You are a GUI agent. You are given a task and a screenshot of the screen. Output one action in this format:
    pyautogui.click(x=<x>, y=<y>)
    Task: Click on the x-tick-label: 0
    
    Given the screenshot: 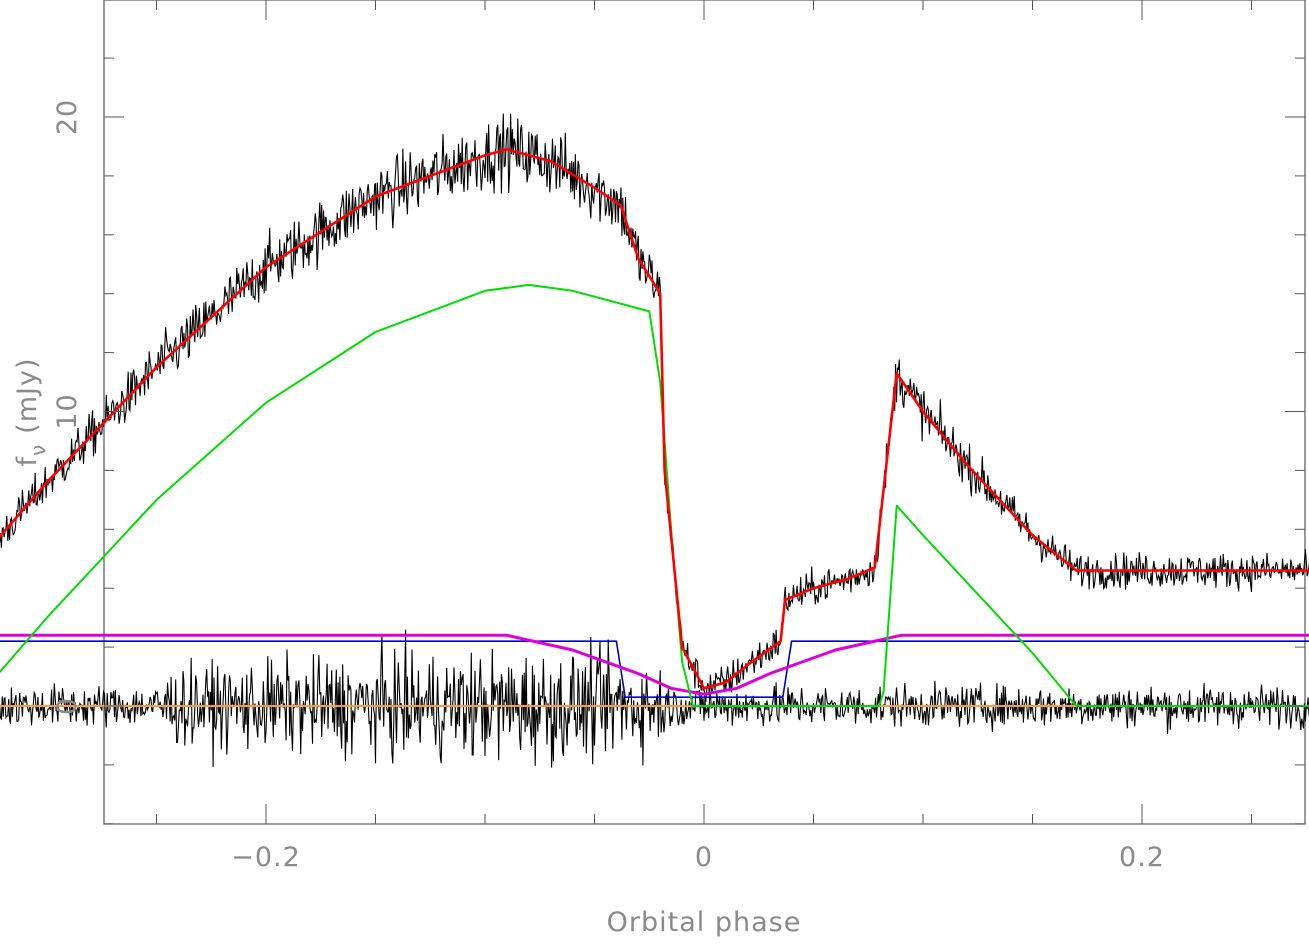 What is the action you would take?
    pyautogui.click(x=704, y=857)
    